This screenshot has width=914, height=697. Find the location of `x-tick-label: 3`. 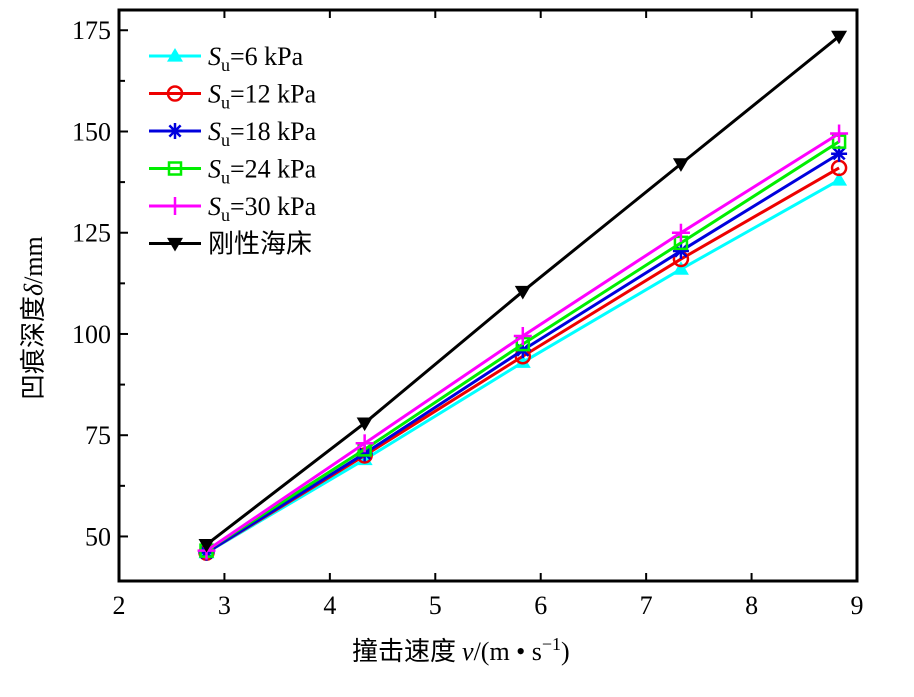

x-tick-label: 3 is located at coordinates (224, 605).